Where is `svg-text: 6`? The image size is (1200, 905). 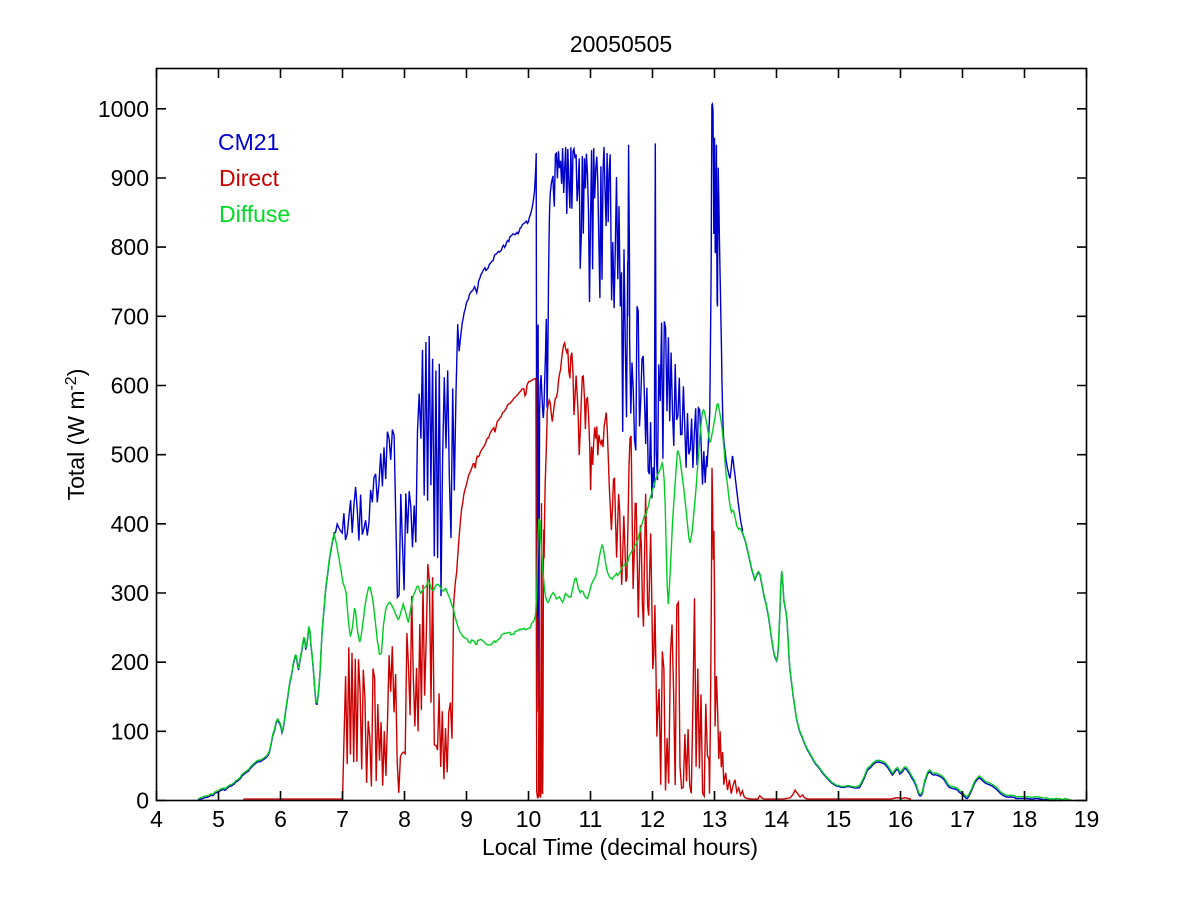
svg-text: 6 is located at coordinates (280, 819).